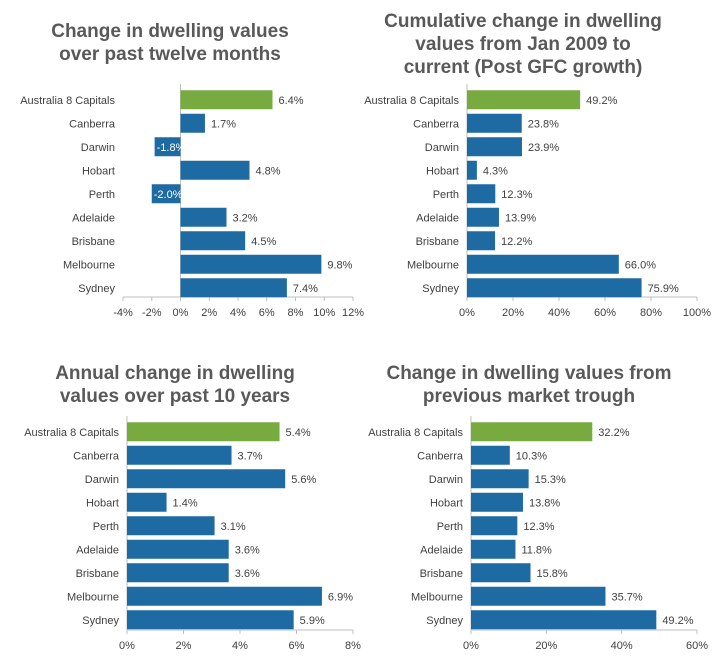  What do you see at coordinates (123, 313) in the screenshot?
I see `x-tick-label: -4%` at bounding box center [123, 313].